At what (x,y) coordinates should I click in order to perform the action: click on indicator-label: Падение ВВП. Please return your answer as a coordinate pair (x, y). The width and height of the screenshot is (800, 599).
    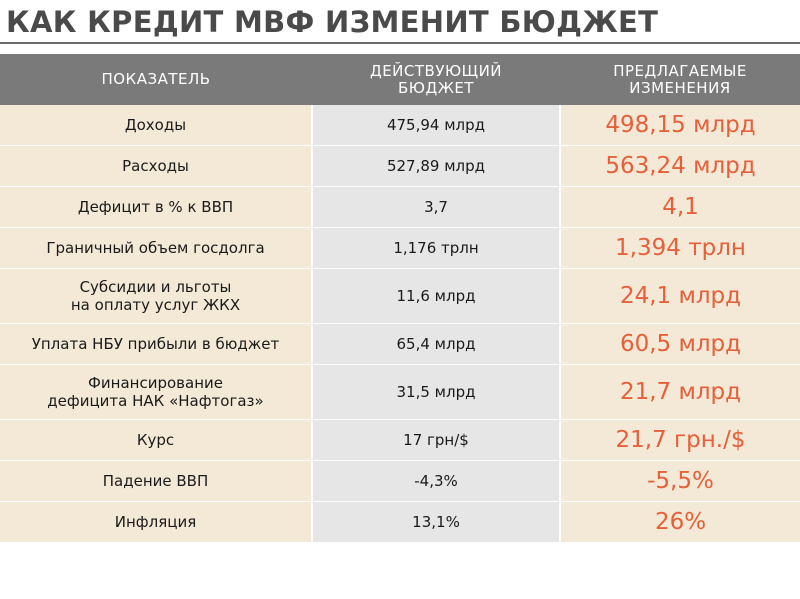
    Looking at the image, I should click on (155, 481).